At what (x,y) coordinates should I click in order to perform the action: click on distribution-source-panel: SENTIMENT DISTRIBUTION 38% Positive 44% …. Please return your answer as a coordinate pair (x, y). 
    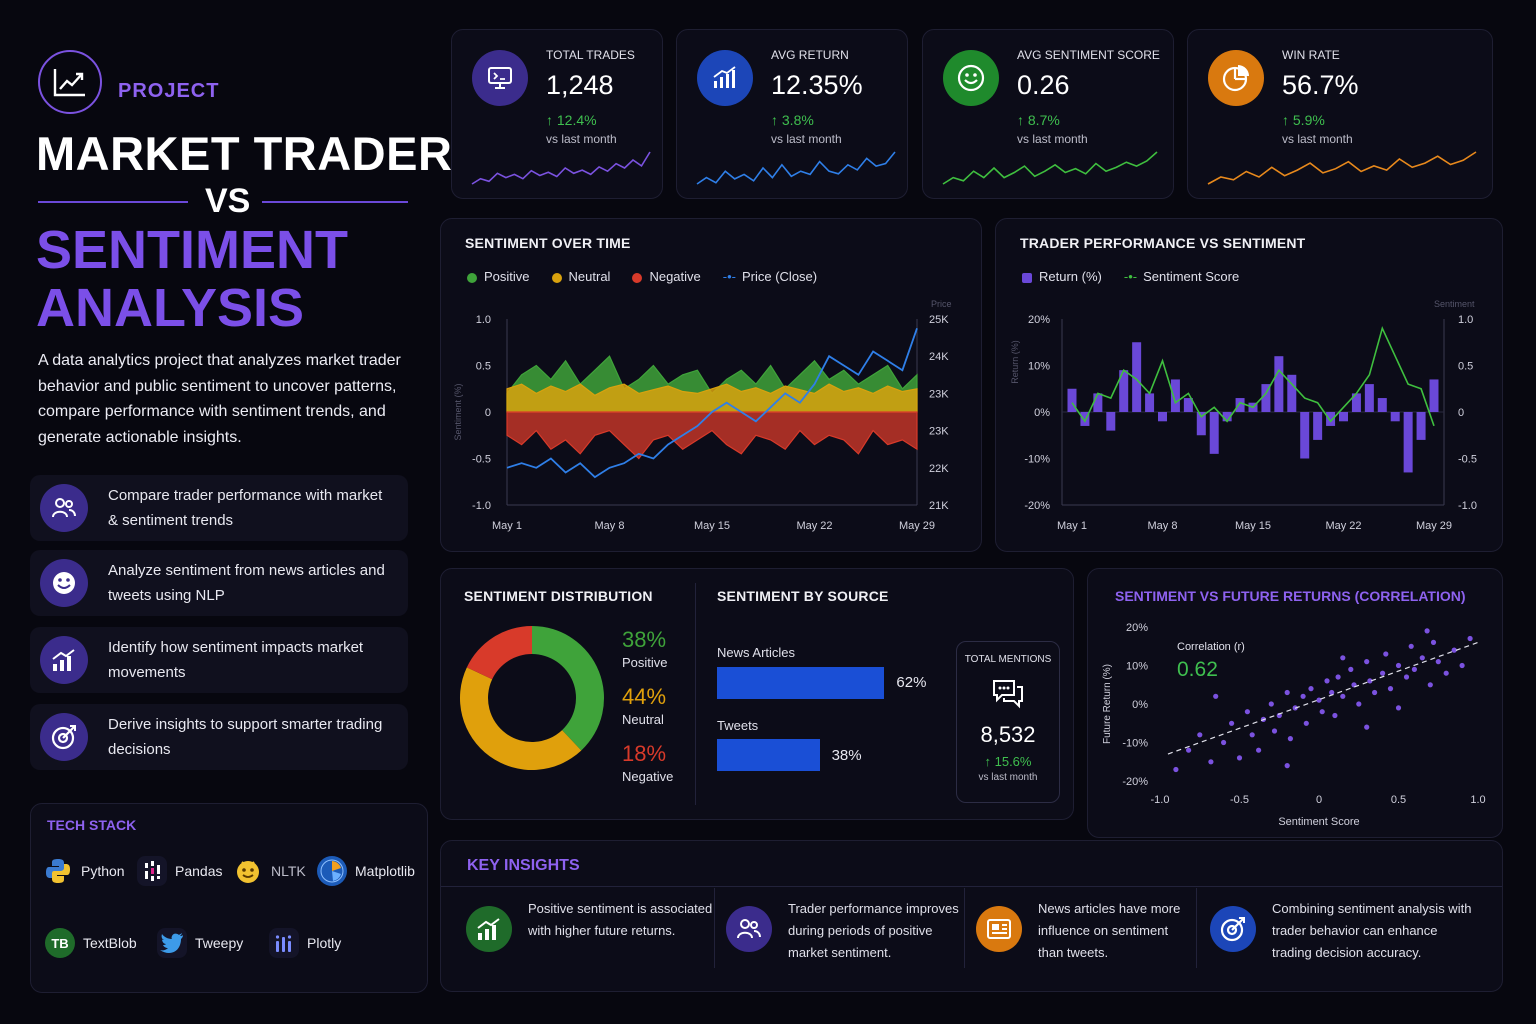
    Looking at the image, I should click on (757, 694).